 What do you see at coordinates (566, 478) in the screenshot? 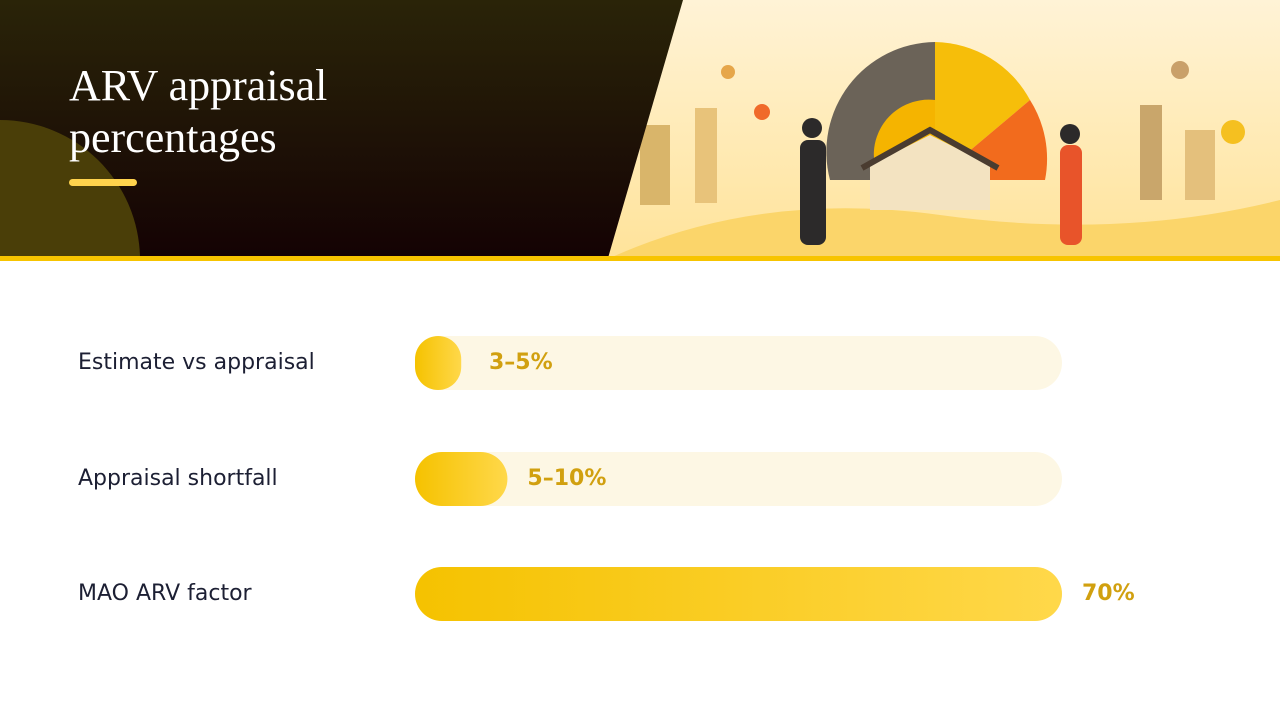
I see `value-label: 5–10%` at bounding box center [566, 478].